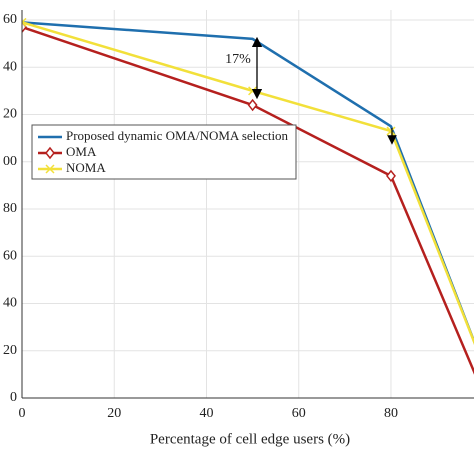 The width and height of the screenshot is (474, 474). Describe the element at coordinates (86, 167) in the screenshot. I see `legend-label: NOMA` at that location.